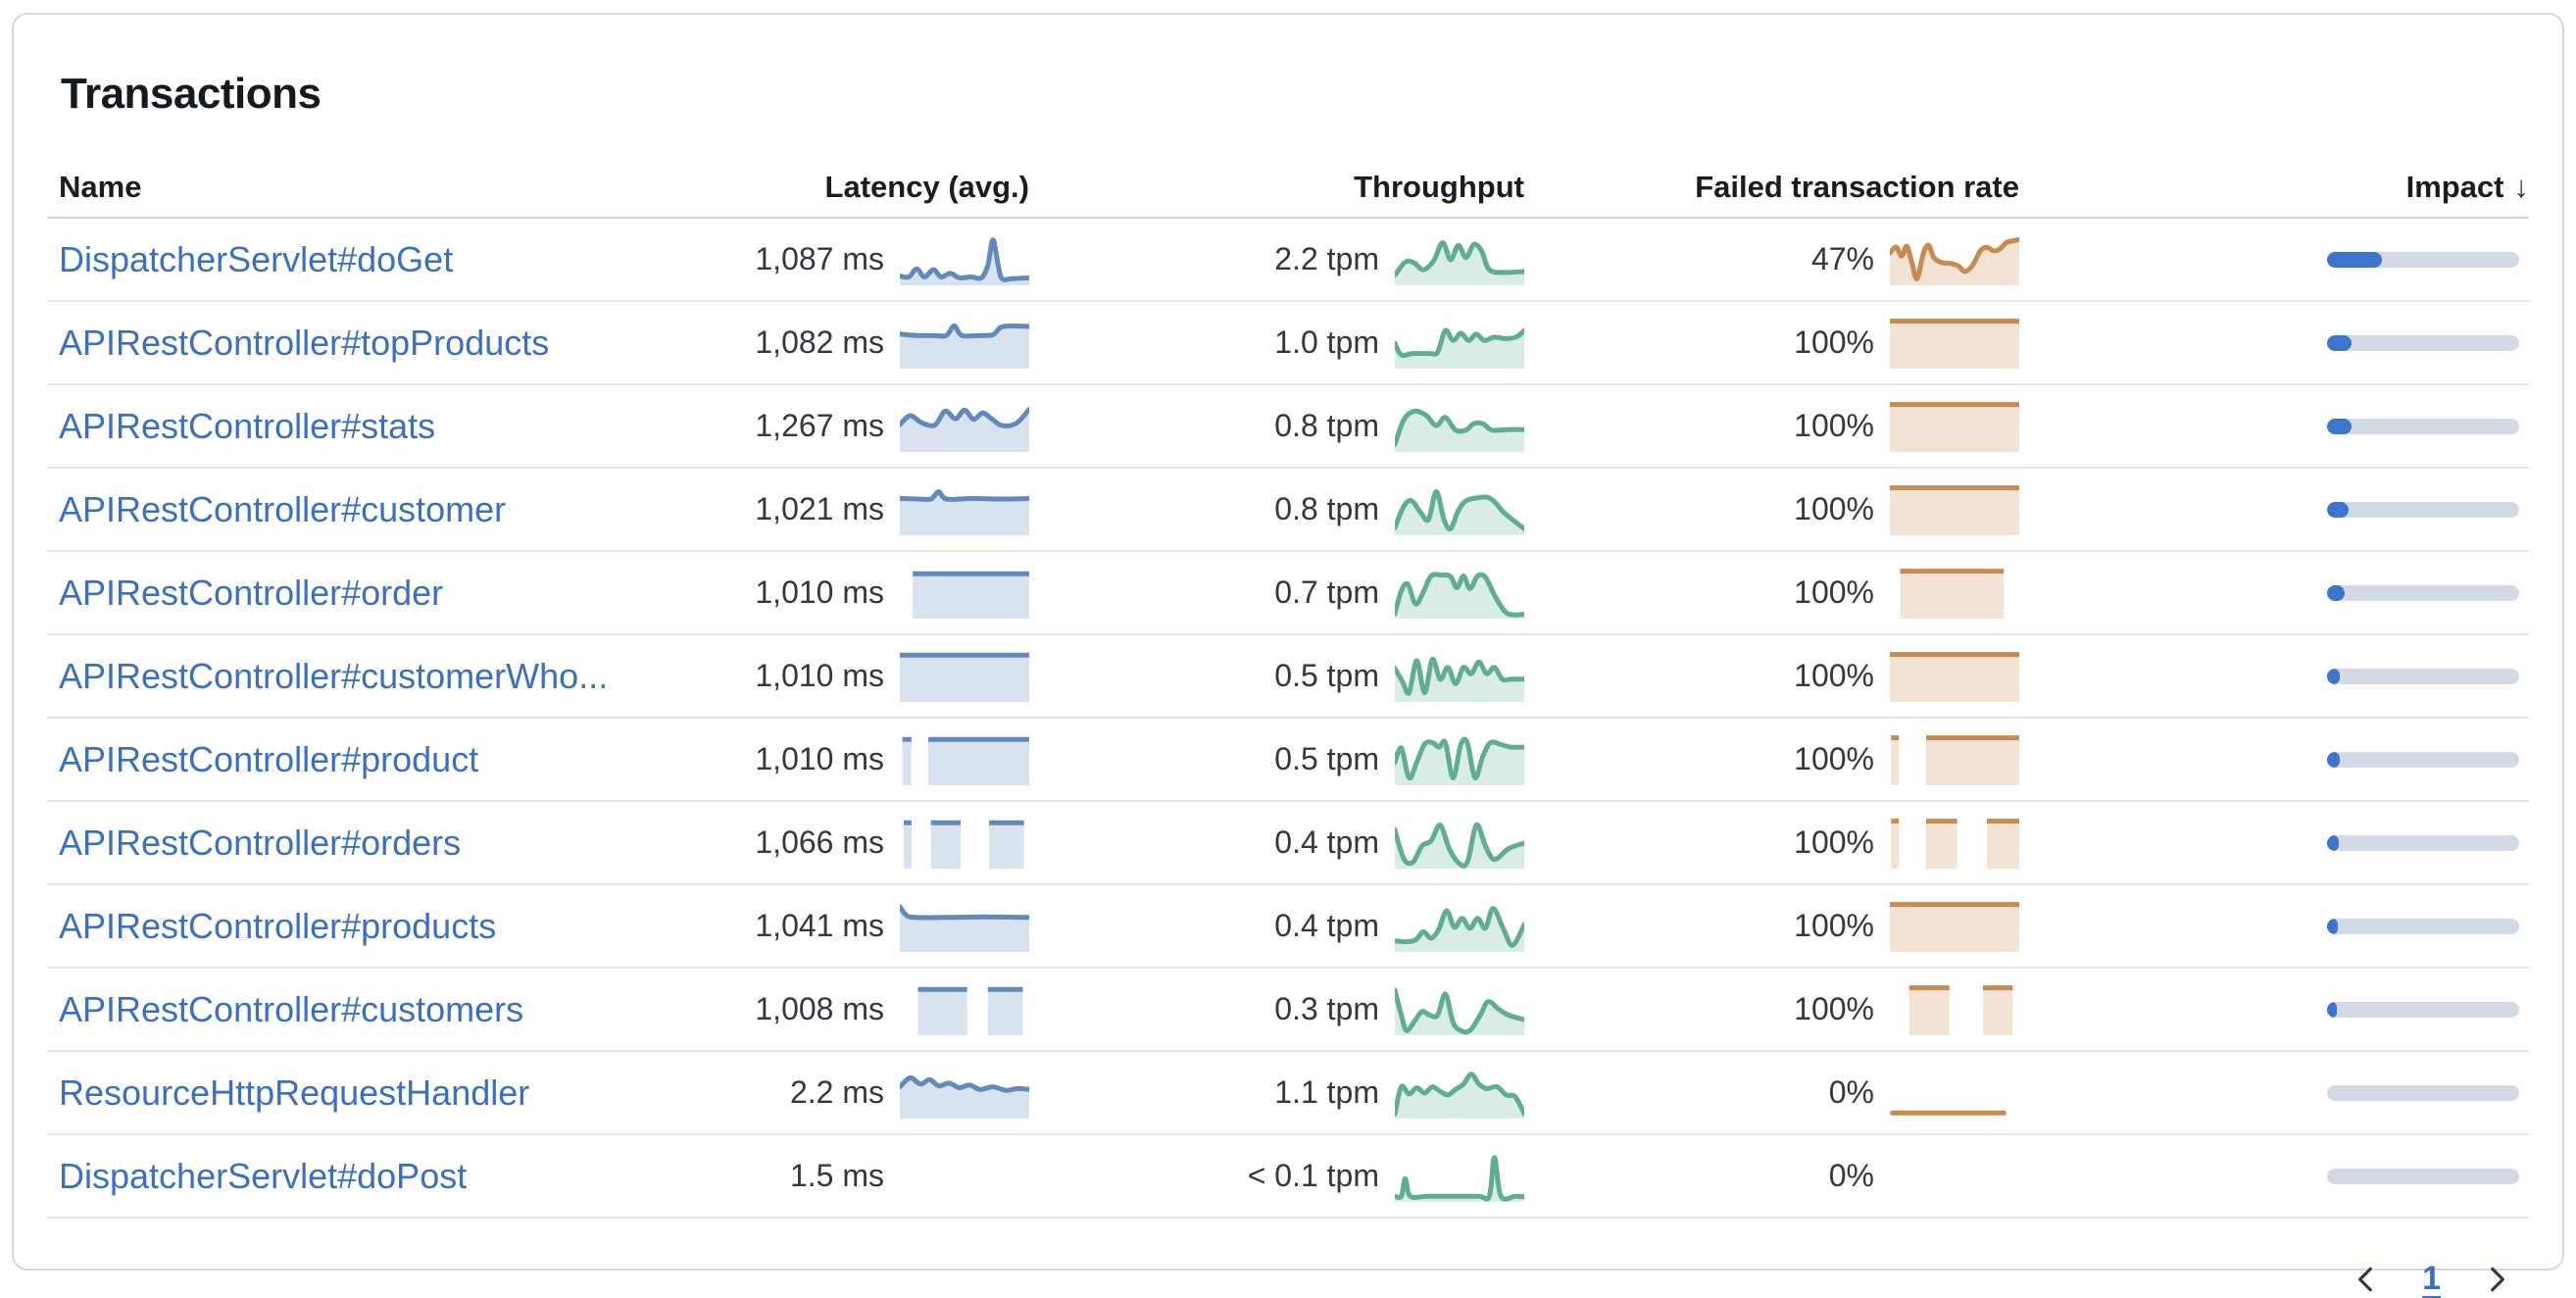 This screenshot has height=1298, width=2576. What do you see at coordinates (2366, 1279) in the screenshot?
I see `previous-page-button` at bounding box center [2366, 1279].